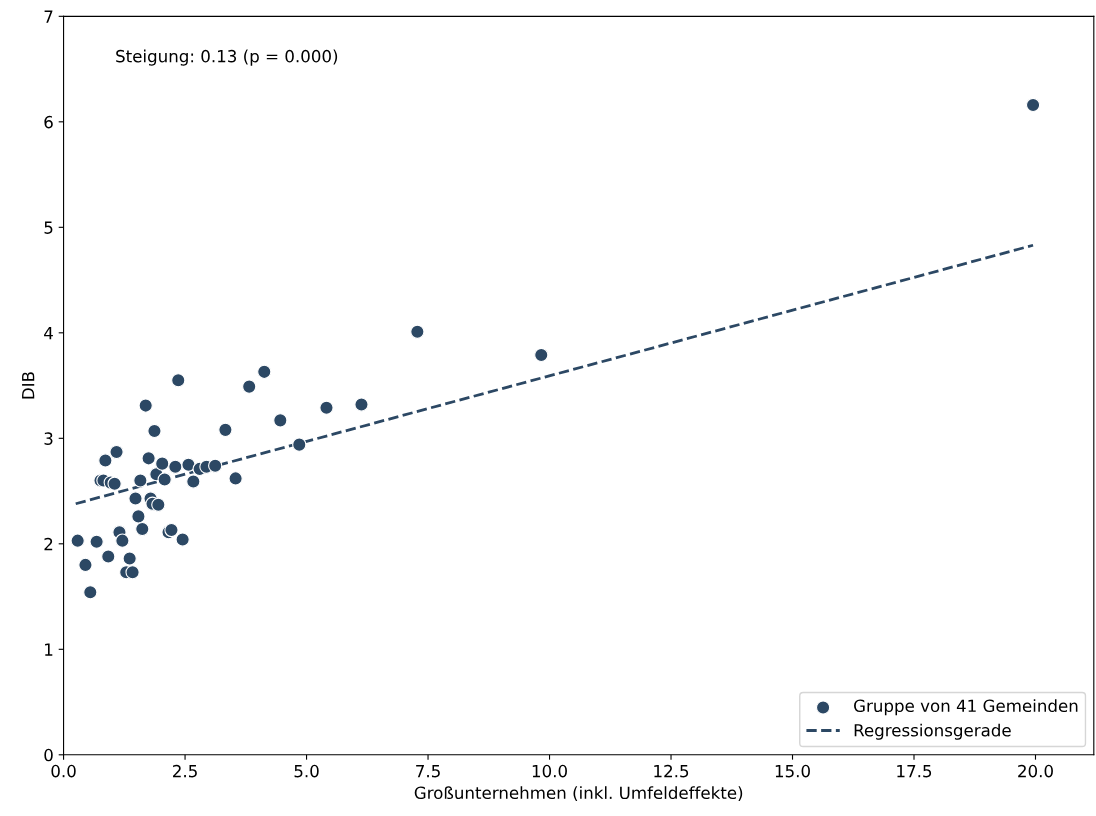 Image resolution: width=1096 pixels, height=816 pixels. What do you see at coordinates (48, 333) in the screenshot?
I see `y-tick-label: 4` at bounding box center [48, 333].